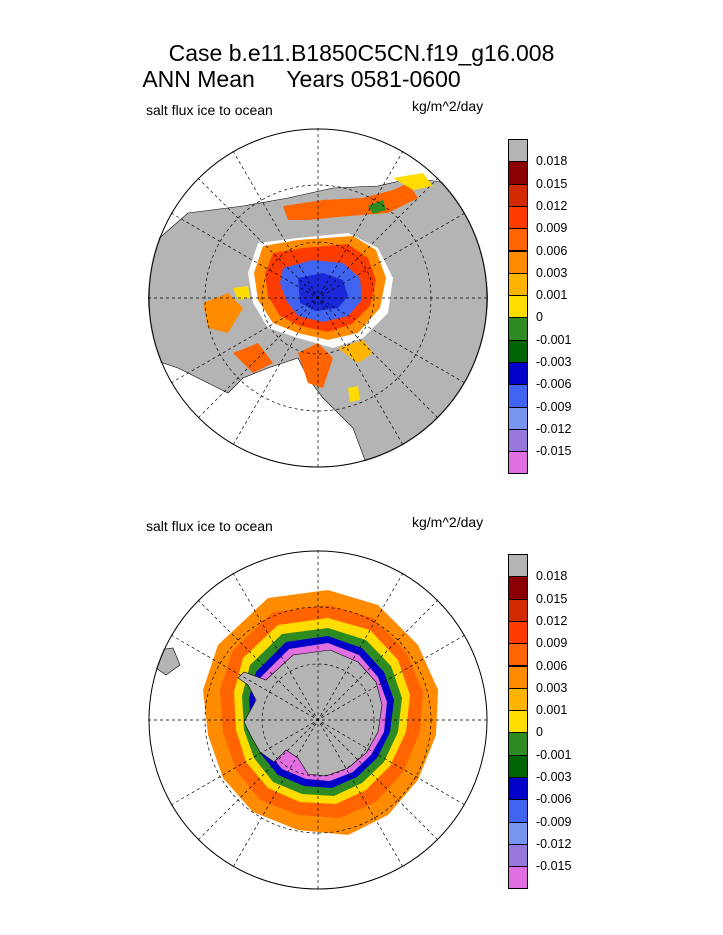 The width and height of the screenshot is (723, 935). Describe the element at coordinates (552, 598) in the screenshot. I see `colorbar-south-tick-label: 0.015` at that location.